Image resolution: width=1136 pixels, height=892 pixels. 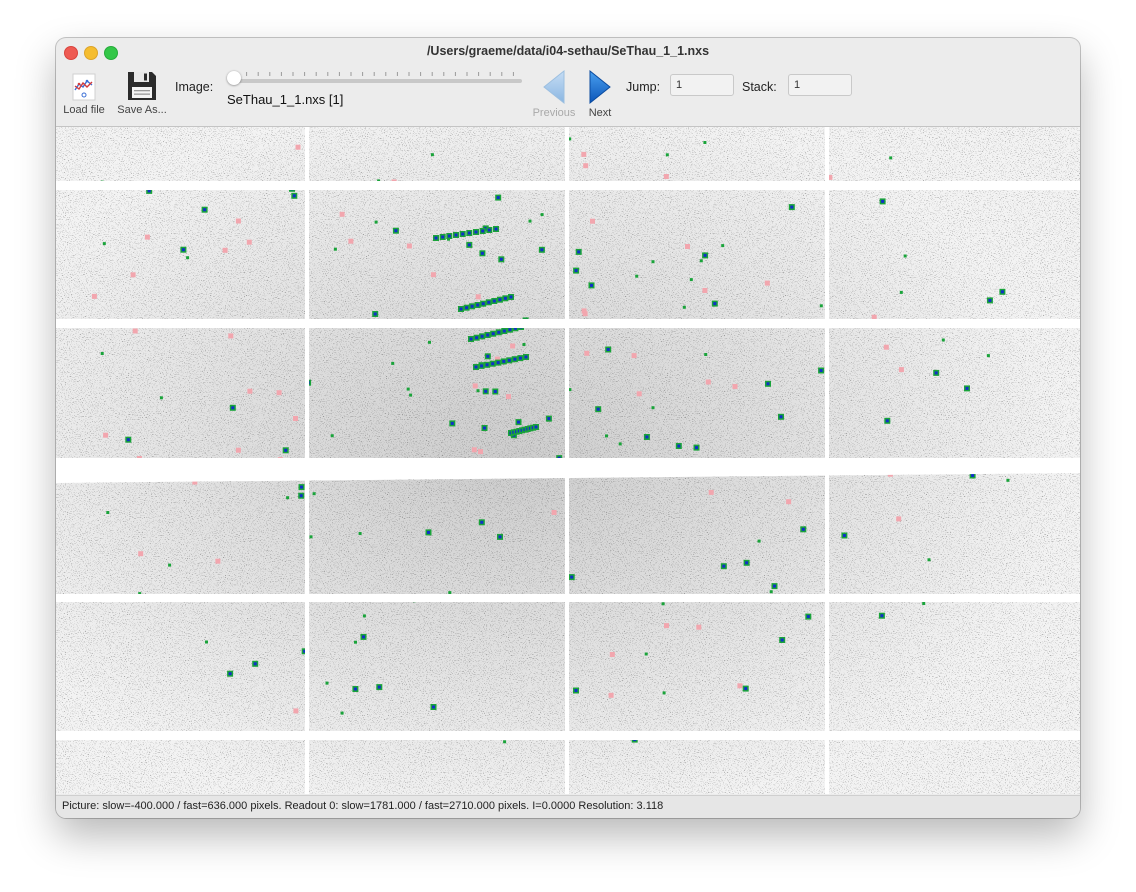 I want to click on jump-field, so click(x=702, y=85).